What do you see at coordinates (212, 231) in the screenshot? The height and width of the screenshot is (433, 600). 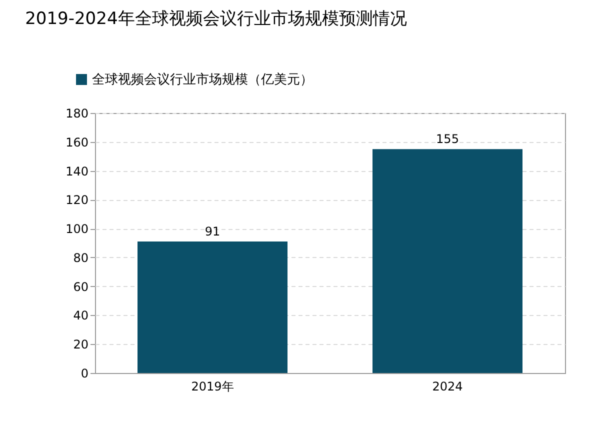 I see `data-label: 91` at bounding box center [212, 231].